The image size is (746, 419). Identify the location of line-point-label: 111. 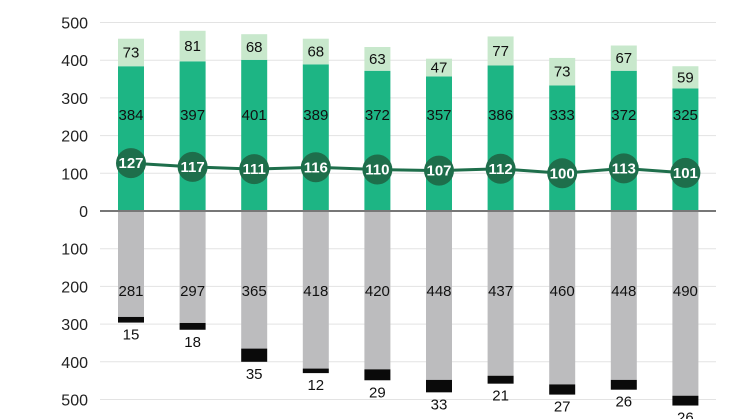
(254, 169).